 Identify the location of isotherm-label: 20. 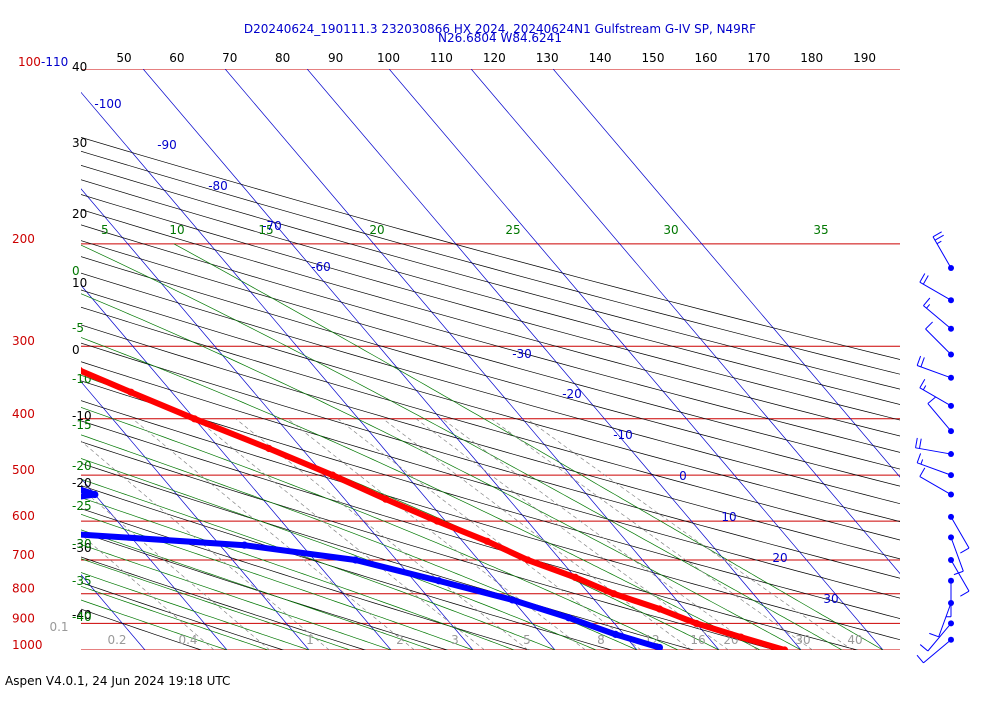
(779, 558).